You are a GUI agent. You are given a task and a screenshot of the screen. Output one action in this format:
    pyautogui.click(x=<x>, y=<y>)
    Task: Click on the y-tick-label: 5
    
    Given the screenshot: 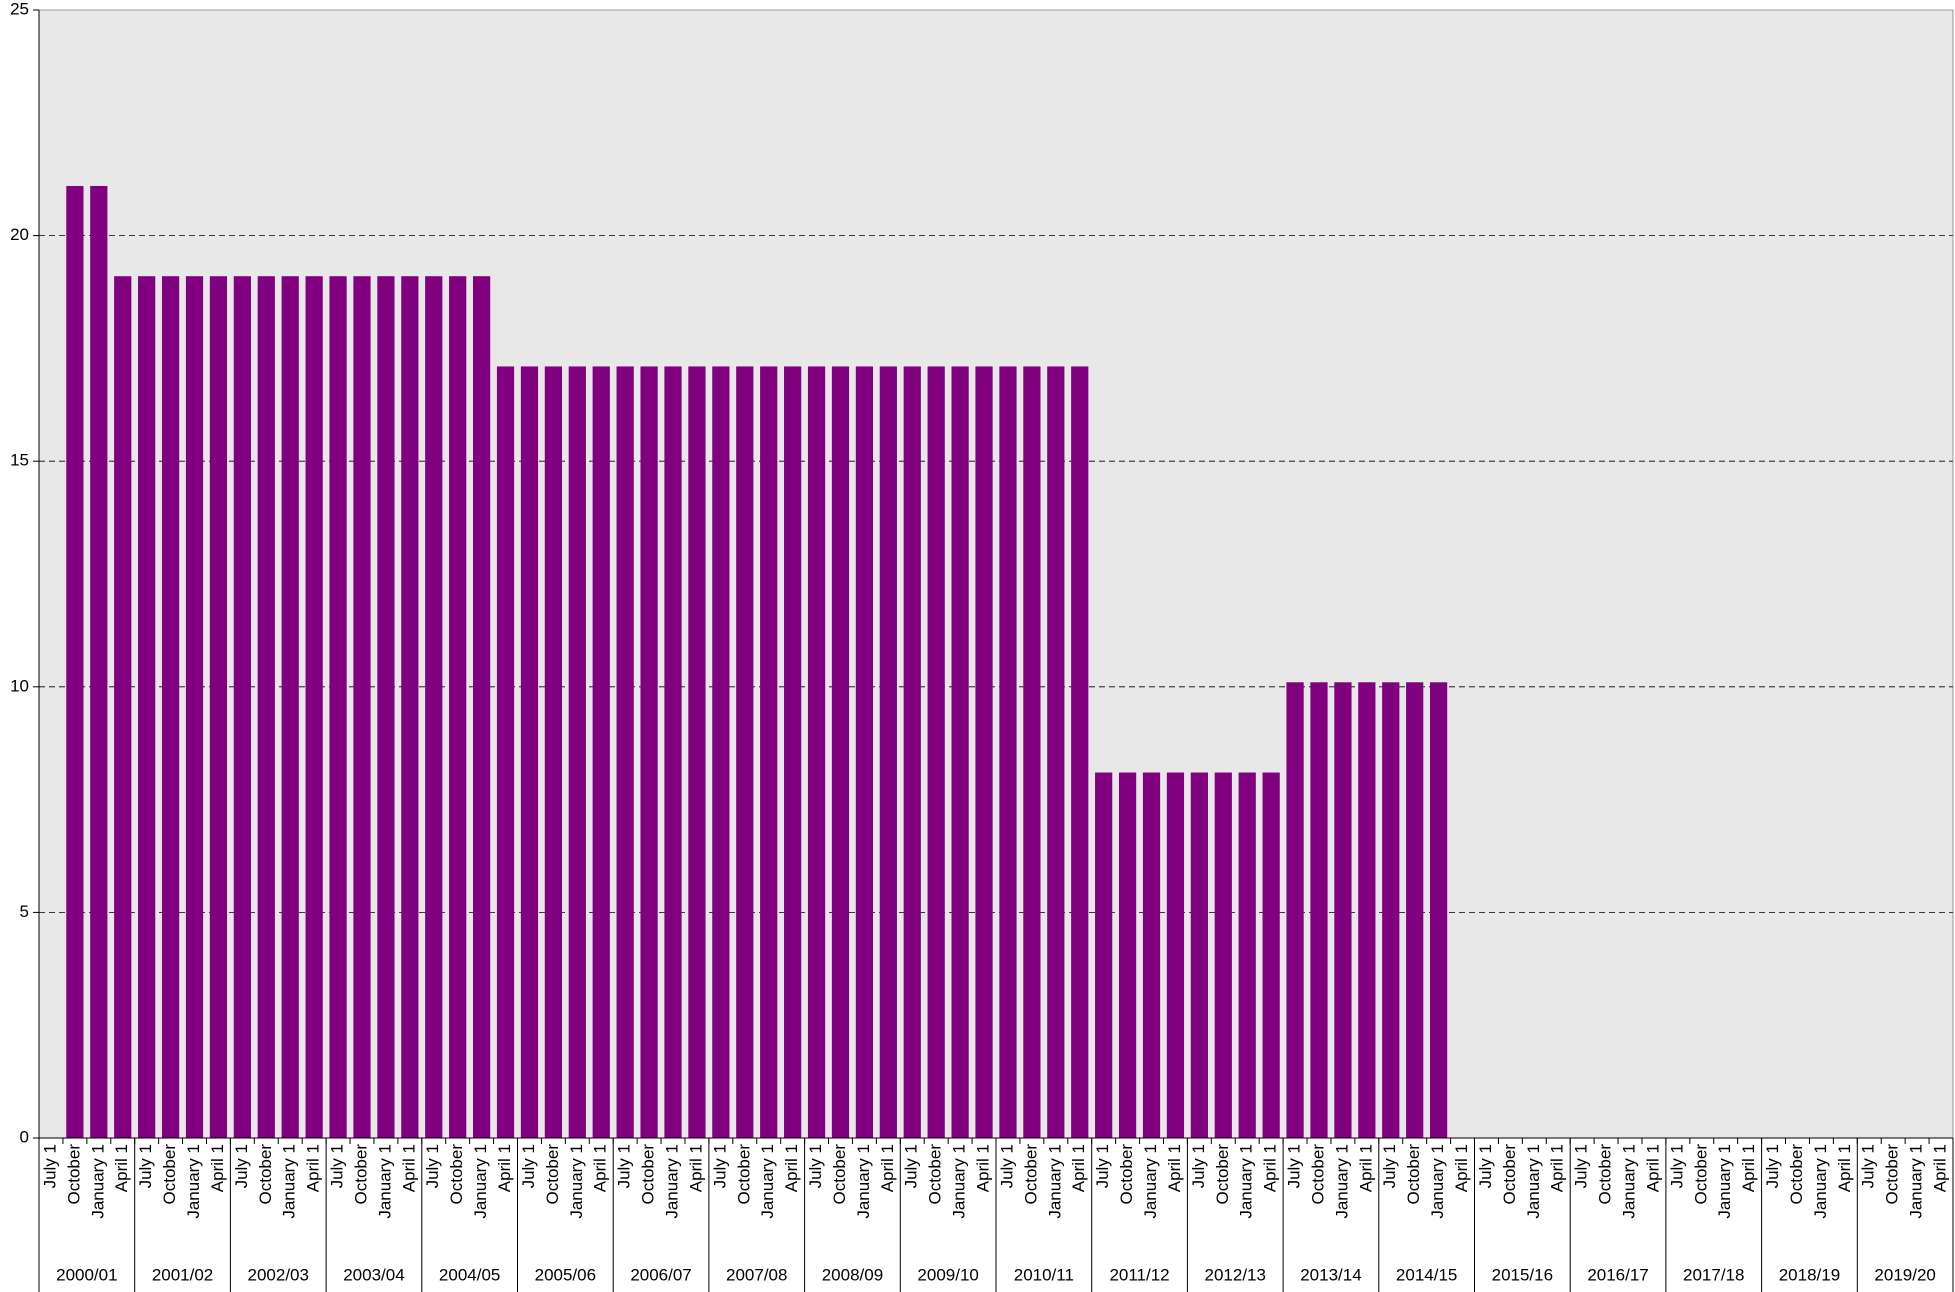 What is the action you would take?
    pyautogui.click(x=24, y=911)
    